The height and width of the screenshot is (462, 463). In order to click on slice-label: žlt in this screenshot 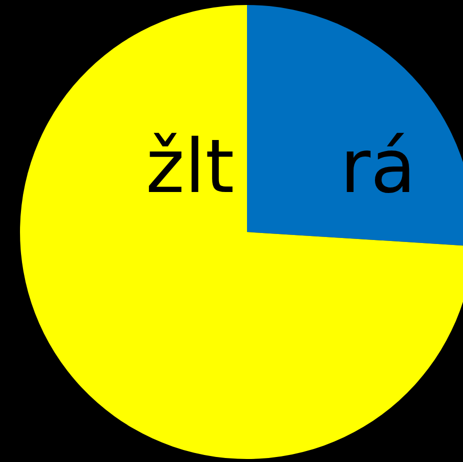, I will do `click(190, 167)`.